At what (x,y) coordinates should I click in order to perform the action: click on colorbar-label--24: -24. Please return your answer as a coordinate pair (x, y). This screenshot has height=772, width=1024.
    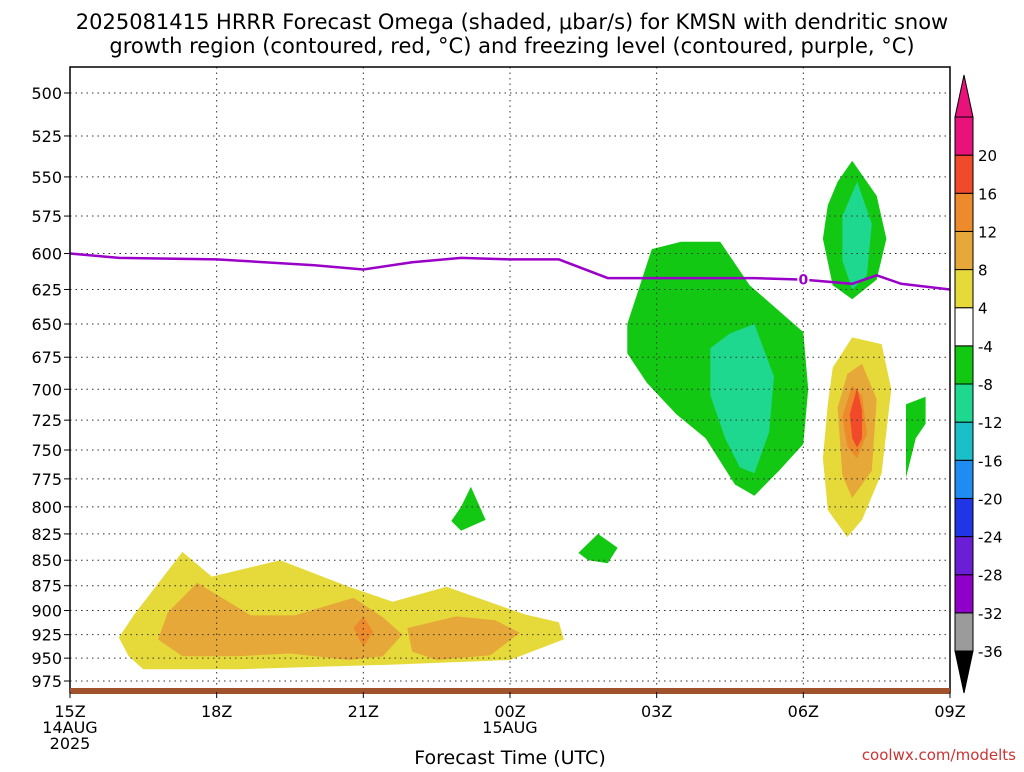
    Looking at the image, I should click on (990, 538).